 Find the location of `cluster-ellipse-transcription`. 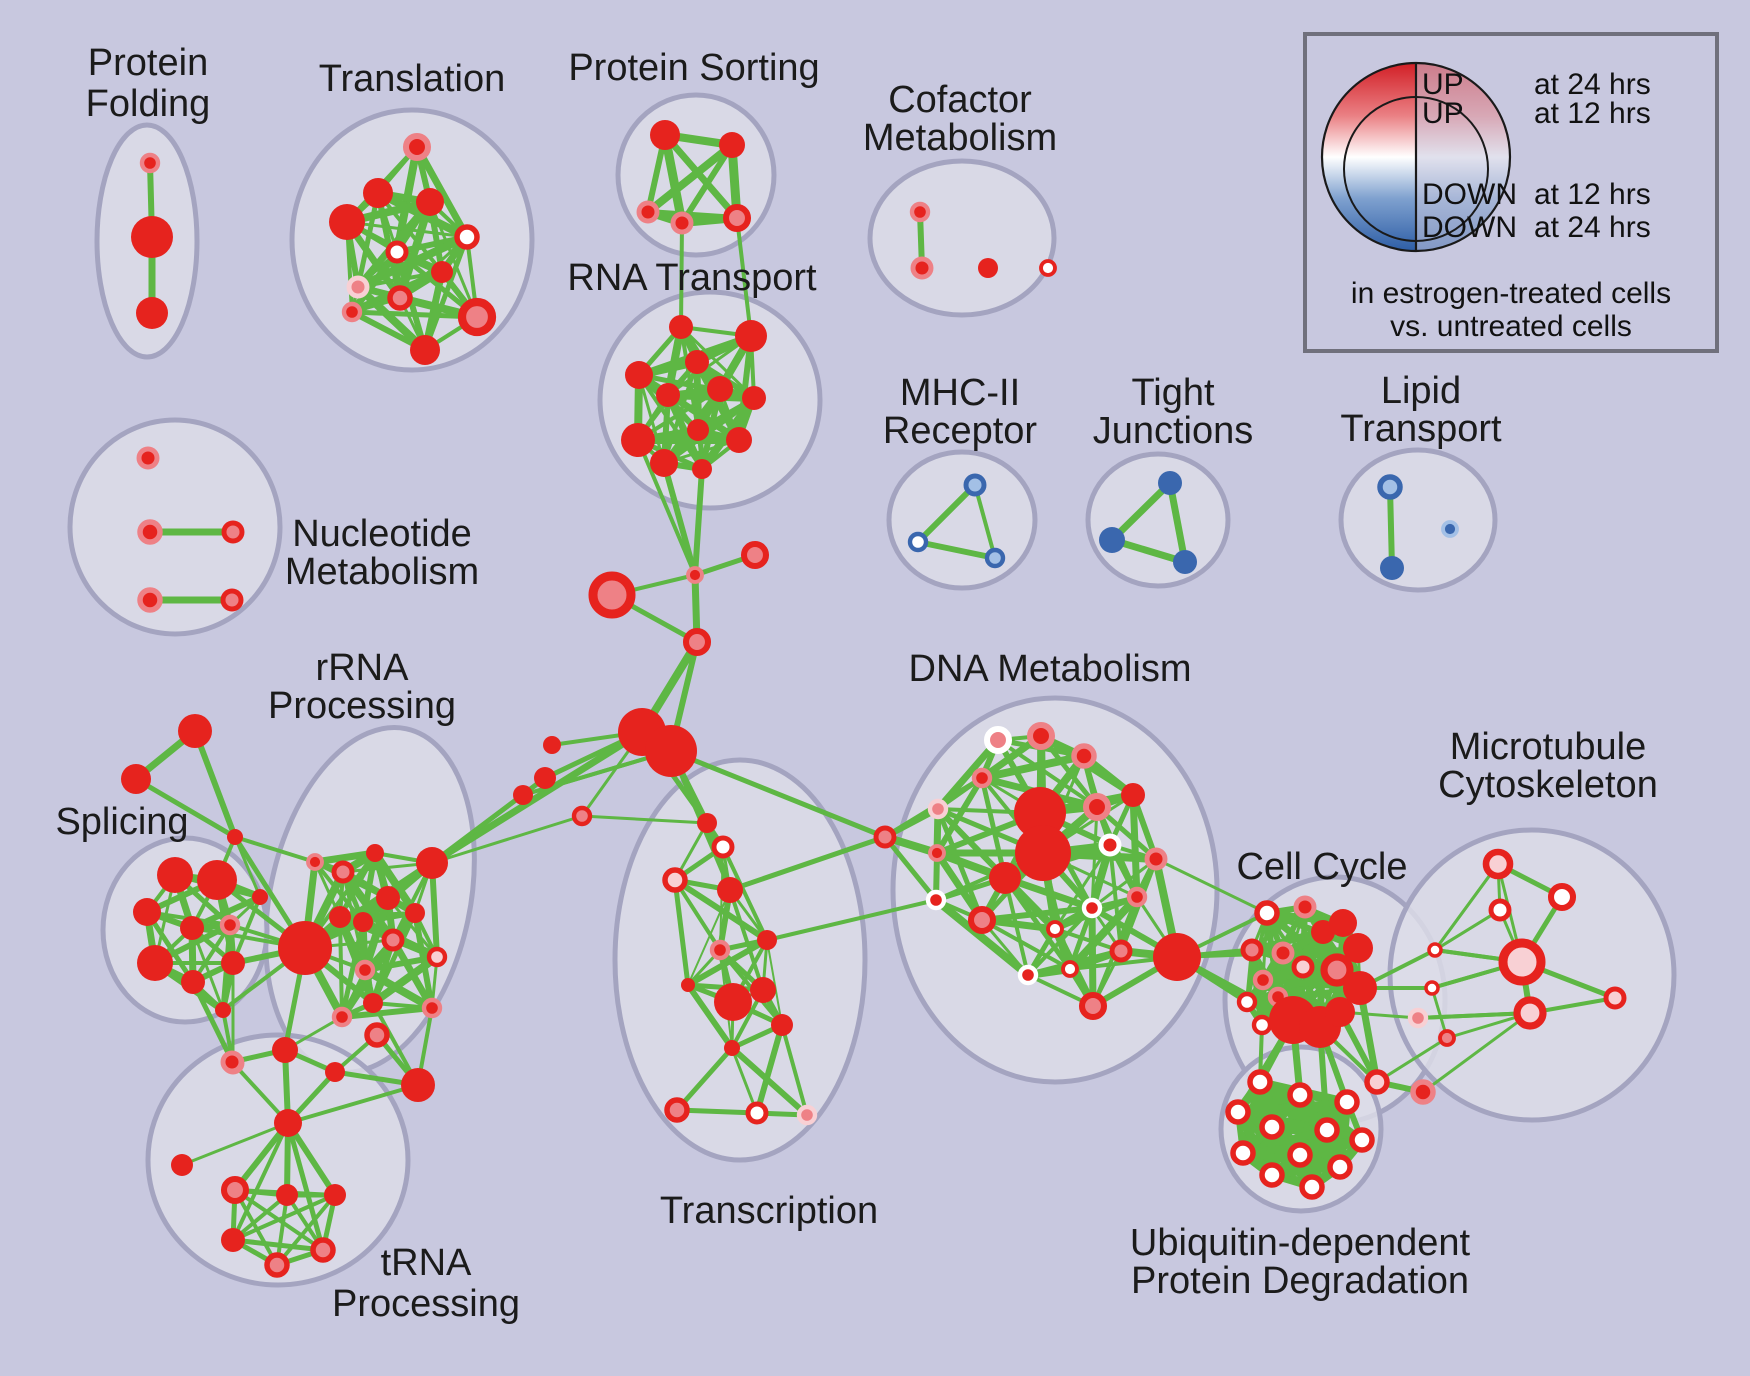

cluster-ellipse-transcription is located at coordinates (740, 960).